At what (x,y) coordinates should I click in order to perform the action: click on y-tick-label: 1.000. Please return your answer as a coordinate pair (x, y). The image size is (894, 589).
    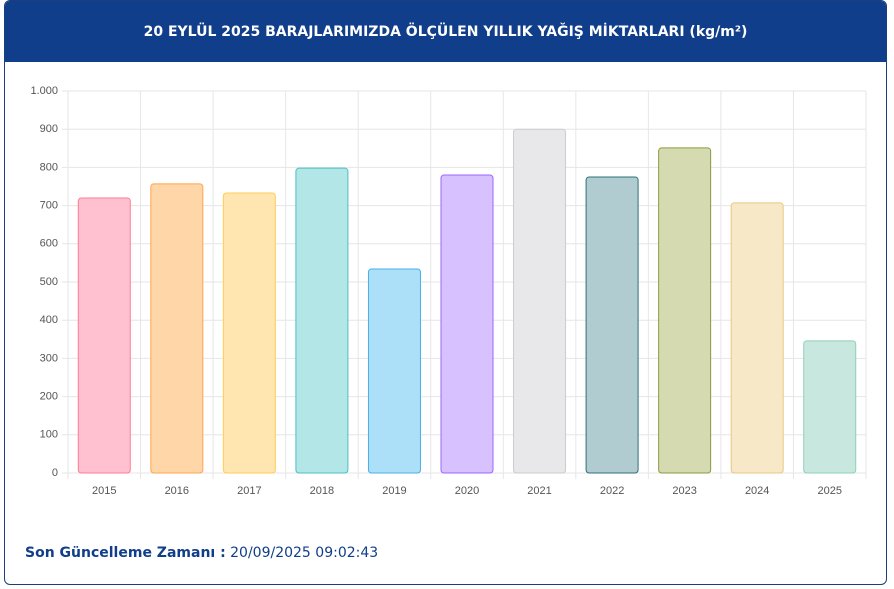
    Looking at the image, I should click on (44, 91).